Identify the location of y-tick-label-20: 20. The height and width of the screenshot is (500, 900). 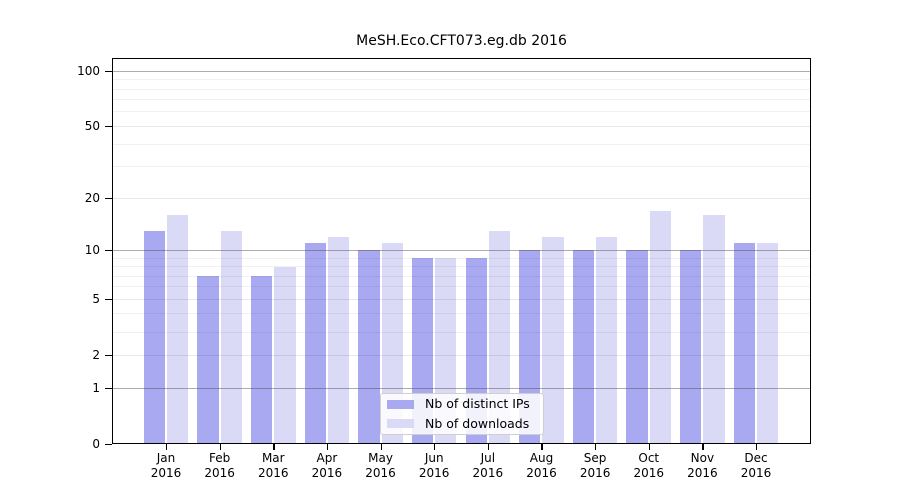
(92, 197).